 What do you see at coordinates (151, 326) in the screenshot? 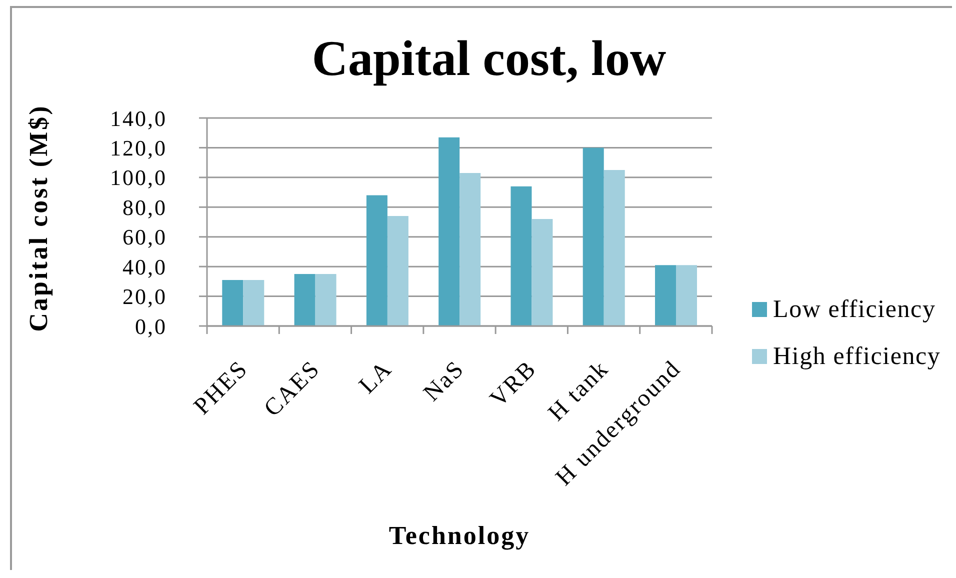
I see `y-tick-label: 0,0` at bounding box center [151, 326].